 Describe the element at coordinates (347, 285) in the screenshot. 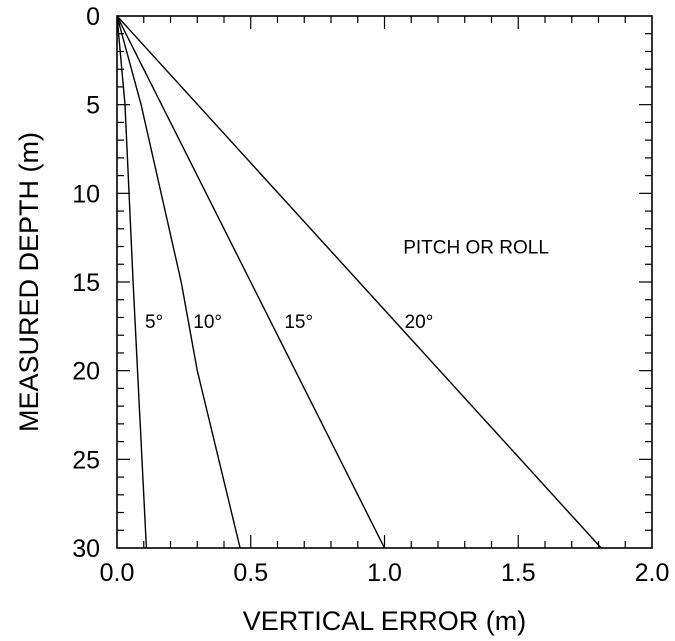

I see `annotations: 5° 10° 15° 20° PITCH OR ROLL` at that location.